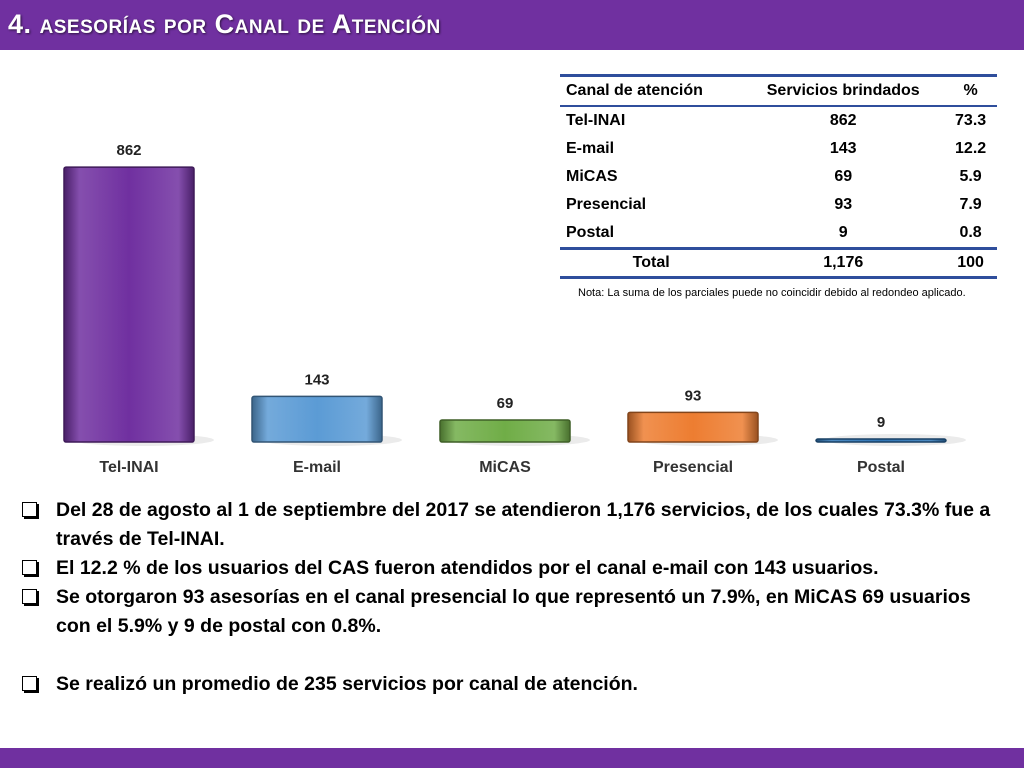 Image resolution: width=1024 pixels, height=768 pixels. I want to click on bar-value-label: 143, so click(316, 379).